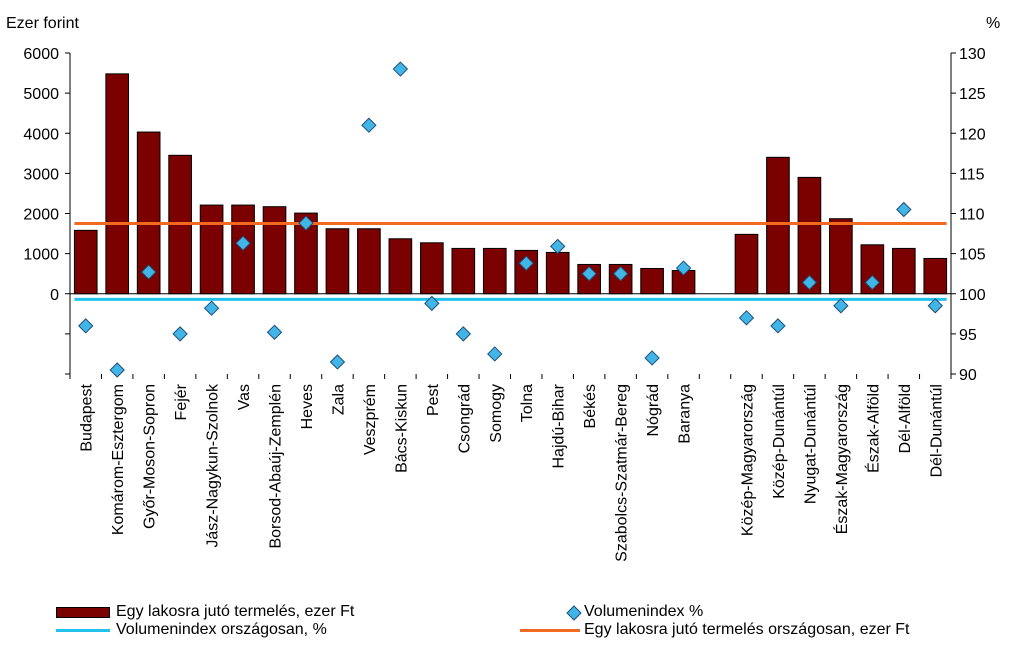  Describe the element at coordinates (83, 630) in the screenshot. I see `legend-blue-line-swatch` at that location.